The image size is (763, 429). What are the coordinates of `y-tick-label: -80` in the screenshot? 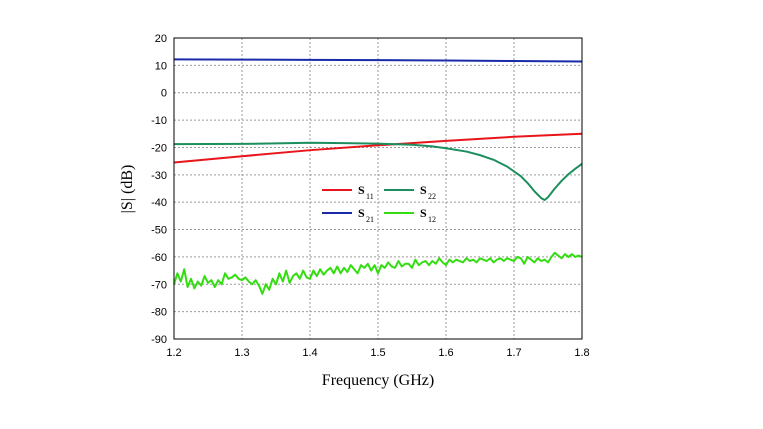 It's located at (159, 313).